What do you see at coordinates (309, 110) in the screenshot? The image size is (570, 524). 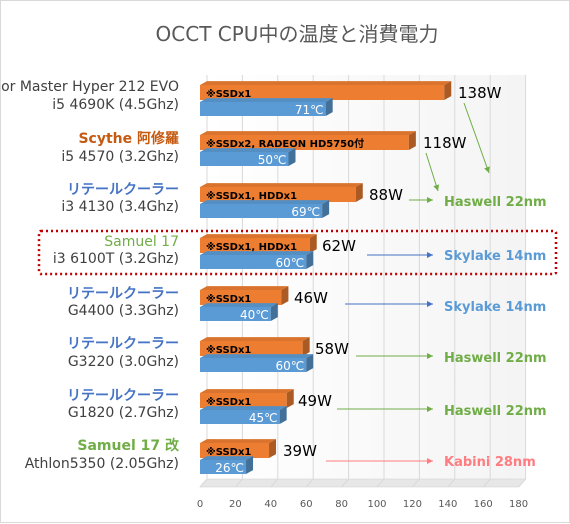 I see `temp-label: 71℃` at bounding box center [309, 110].